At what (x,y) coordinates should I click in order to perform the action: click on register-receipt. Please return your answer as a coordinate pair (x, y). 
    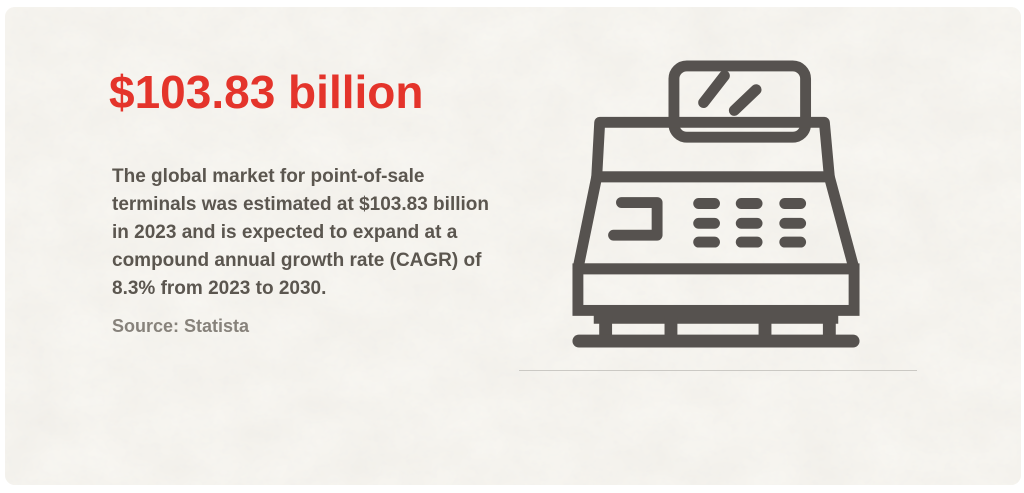
    Looking at the image, I should click on (740, 101).